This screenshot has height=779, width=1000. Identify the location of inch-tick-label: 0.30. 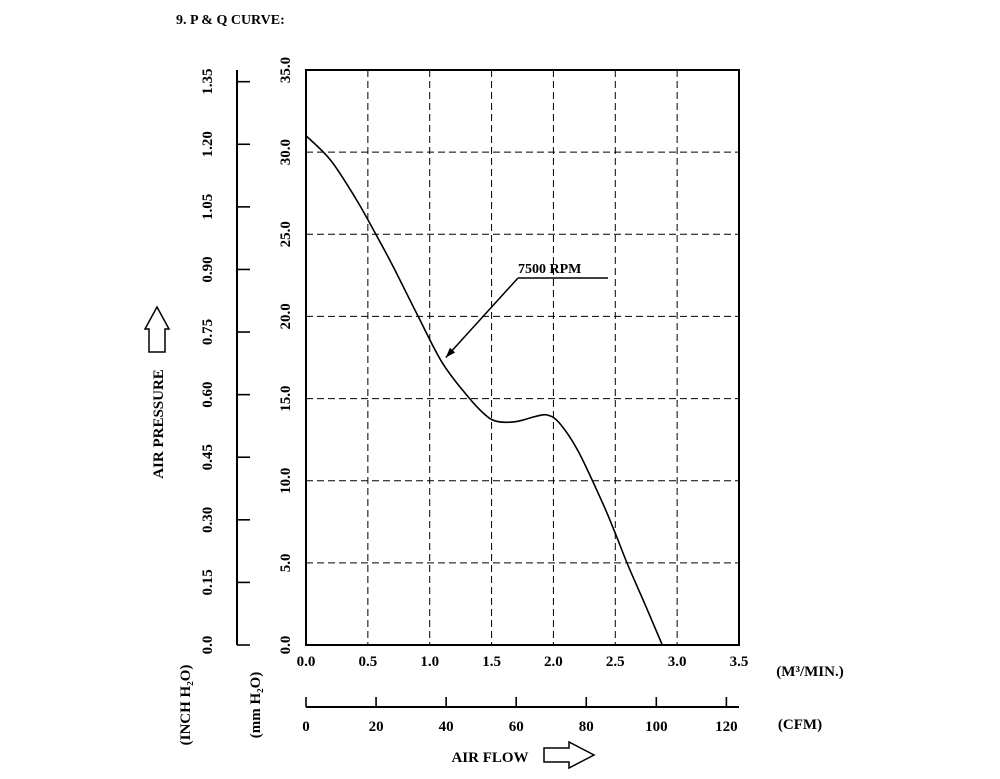
(208, 520).